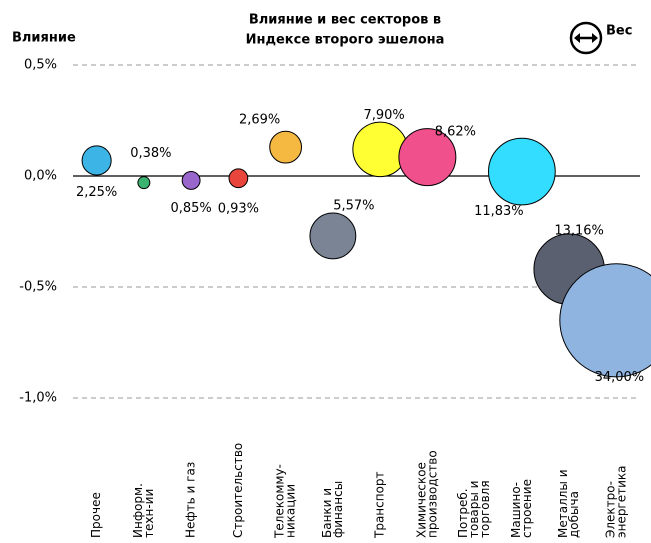 This screenshot has width=651, height=543. I want to click on x-tick-label: производство, so click(432, 494).